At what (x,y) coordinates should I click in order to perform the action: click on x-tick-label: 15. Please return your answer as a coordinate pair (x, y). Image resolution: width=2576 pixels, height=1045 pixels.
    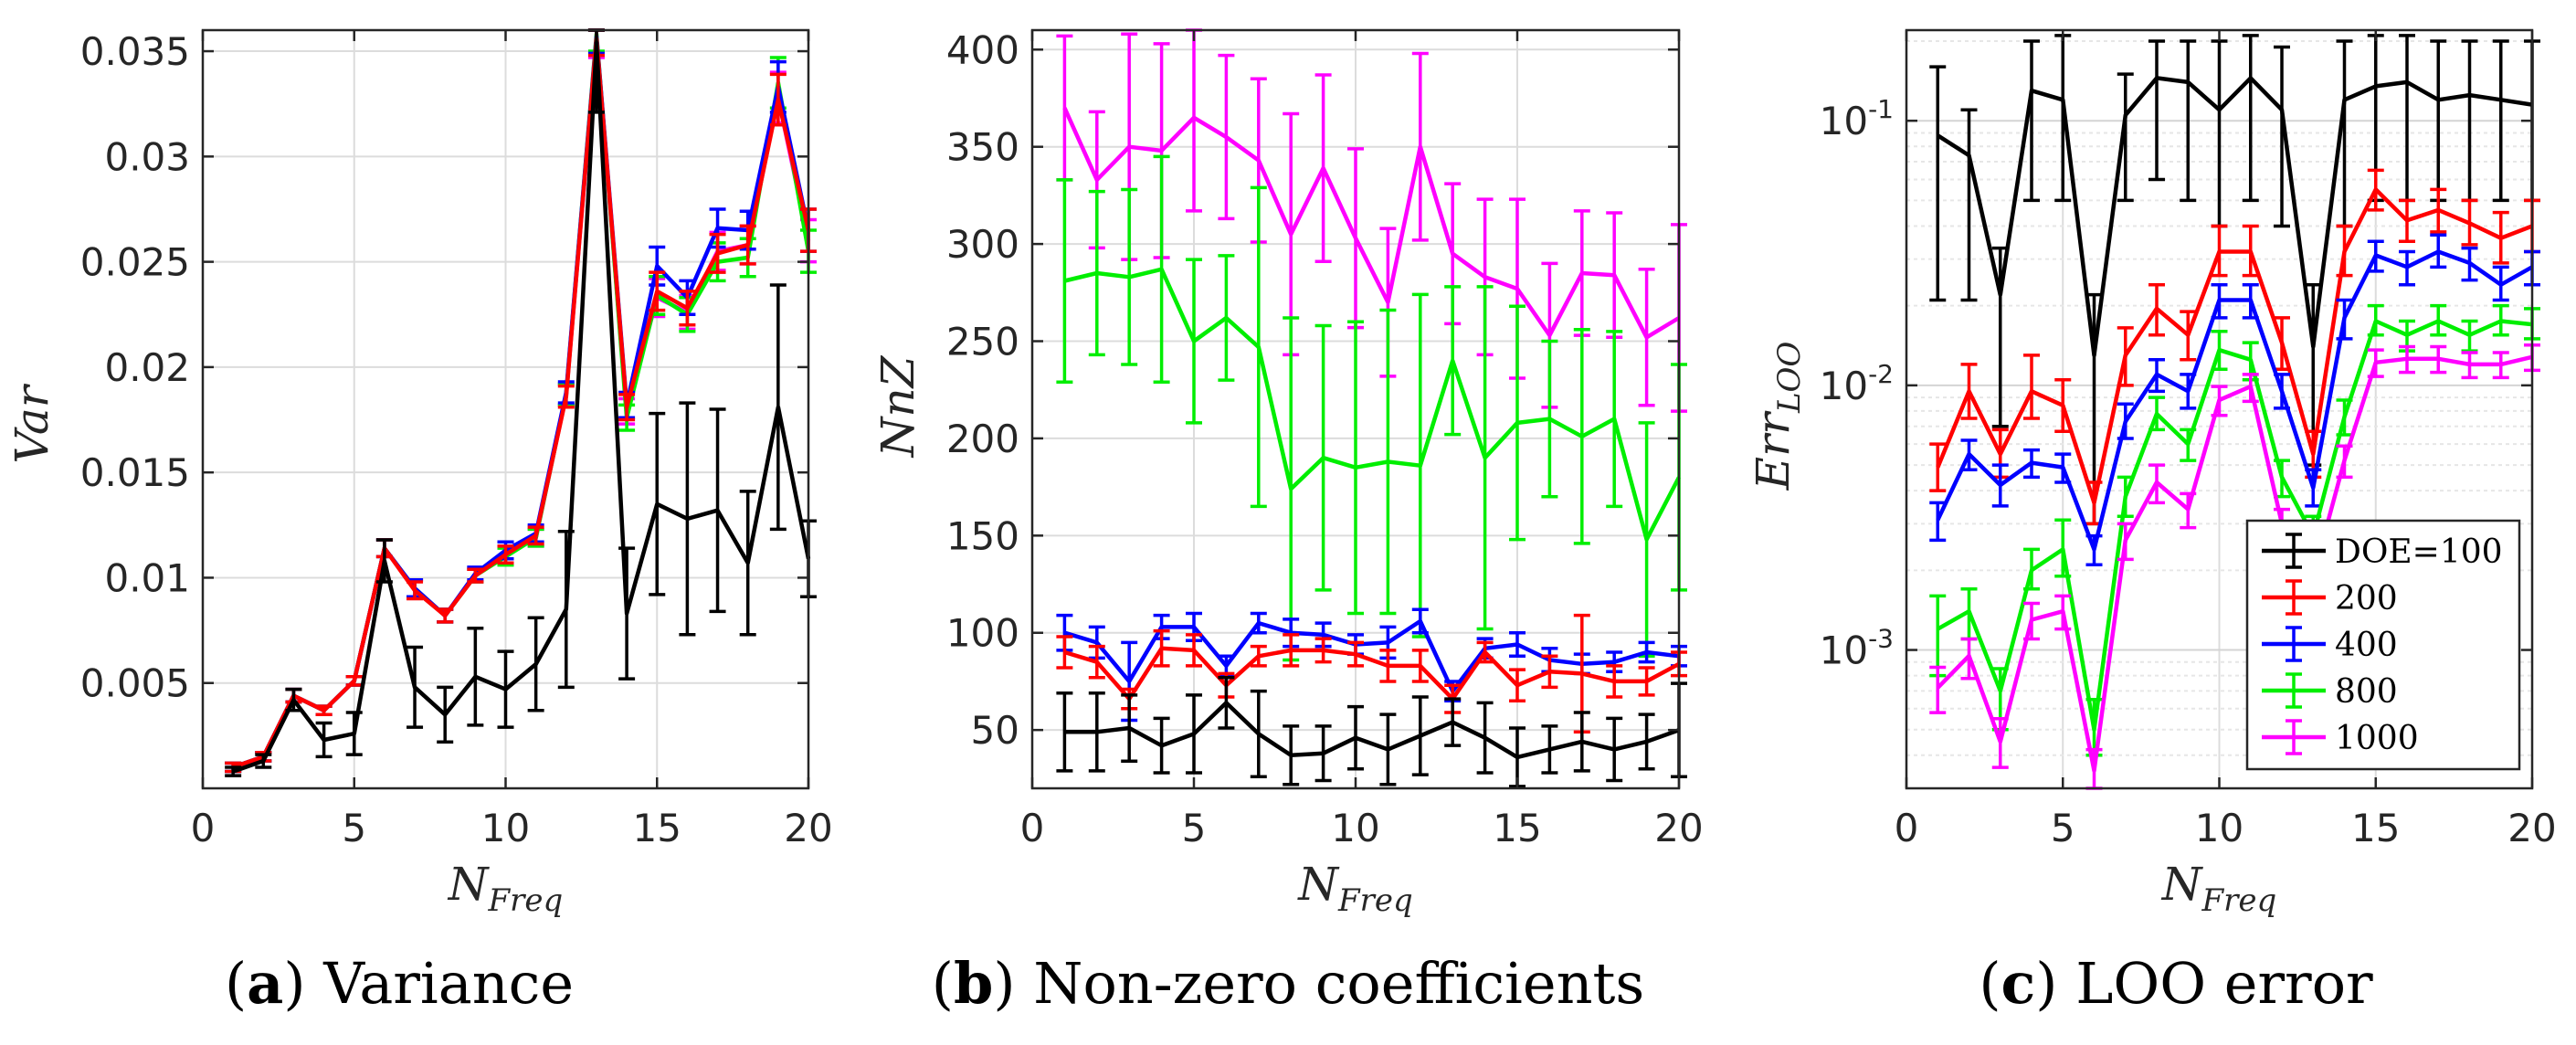
    Looking at the image, I should click on (657, 828).